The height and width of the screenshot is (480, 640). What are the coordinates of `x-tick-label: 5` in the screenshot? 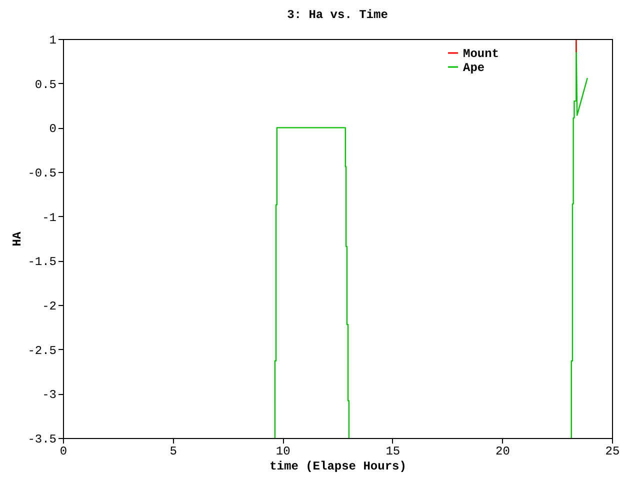 It's located at (173, 451).